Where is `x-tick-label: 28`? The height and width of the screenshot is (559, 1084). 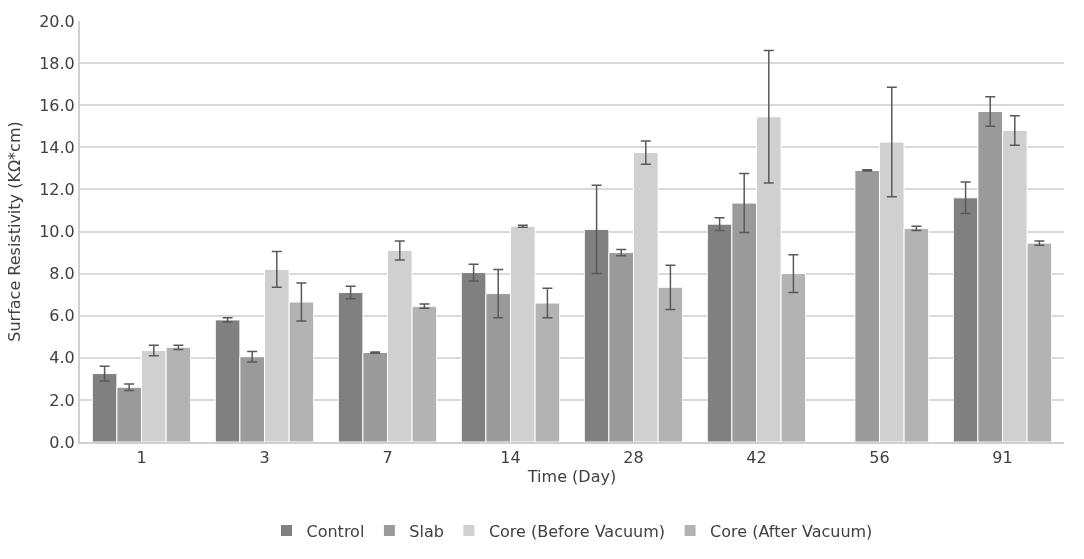
x-tick-label: 28 is located at coordinates (633, 458).